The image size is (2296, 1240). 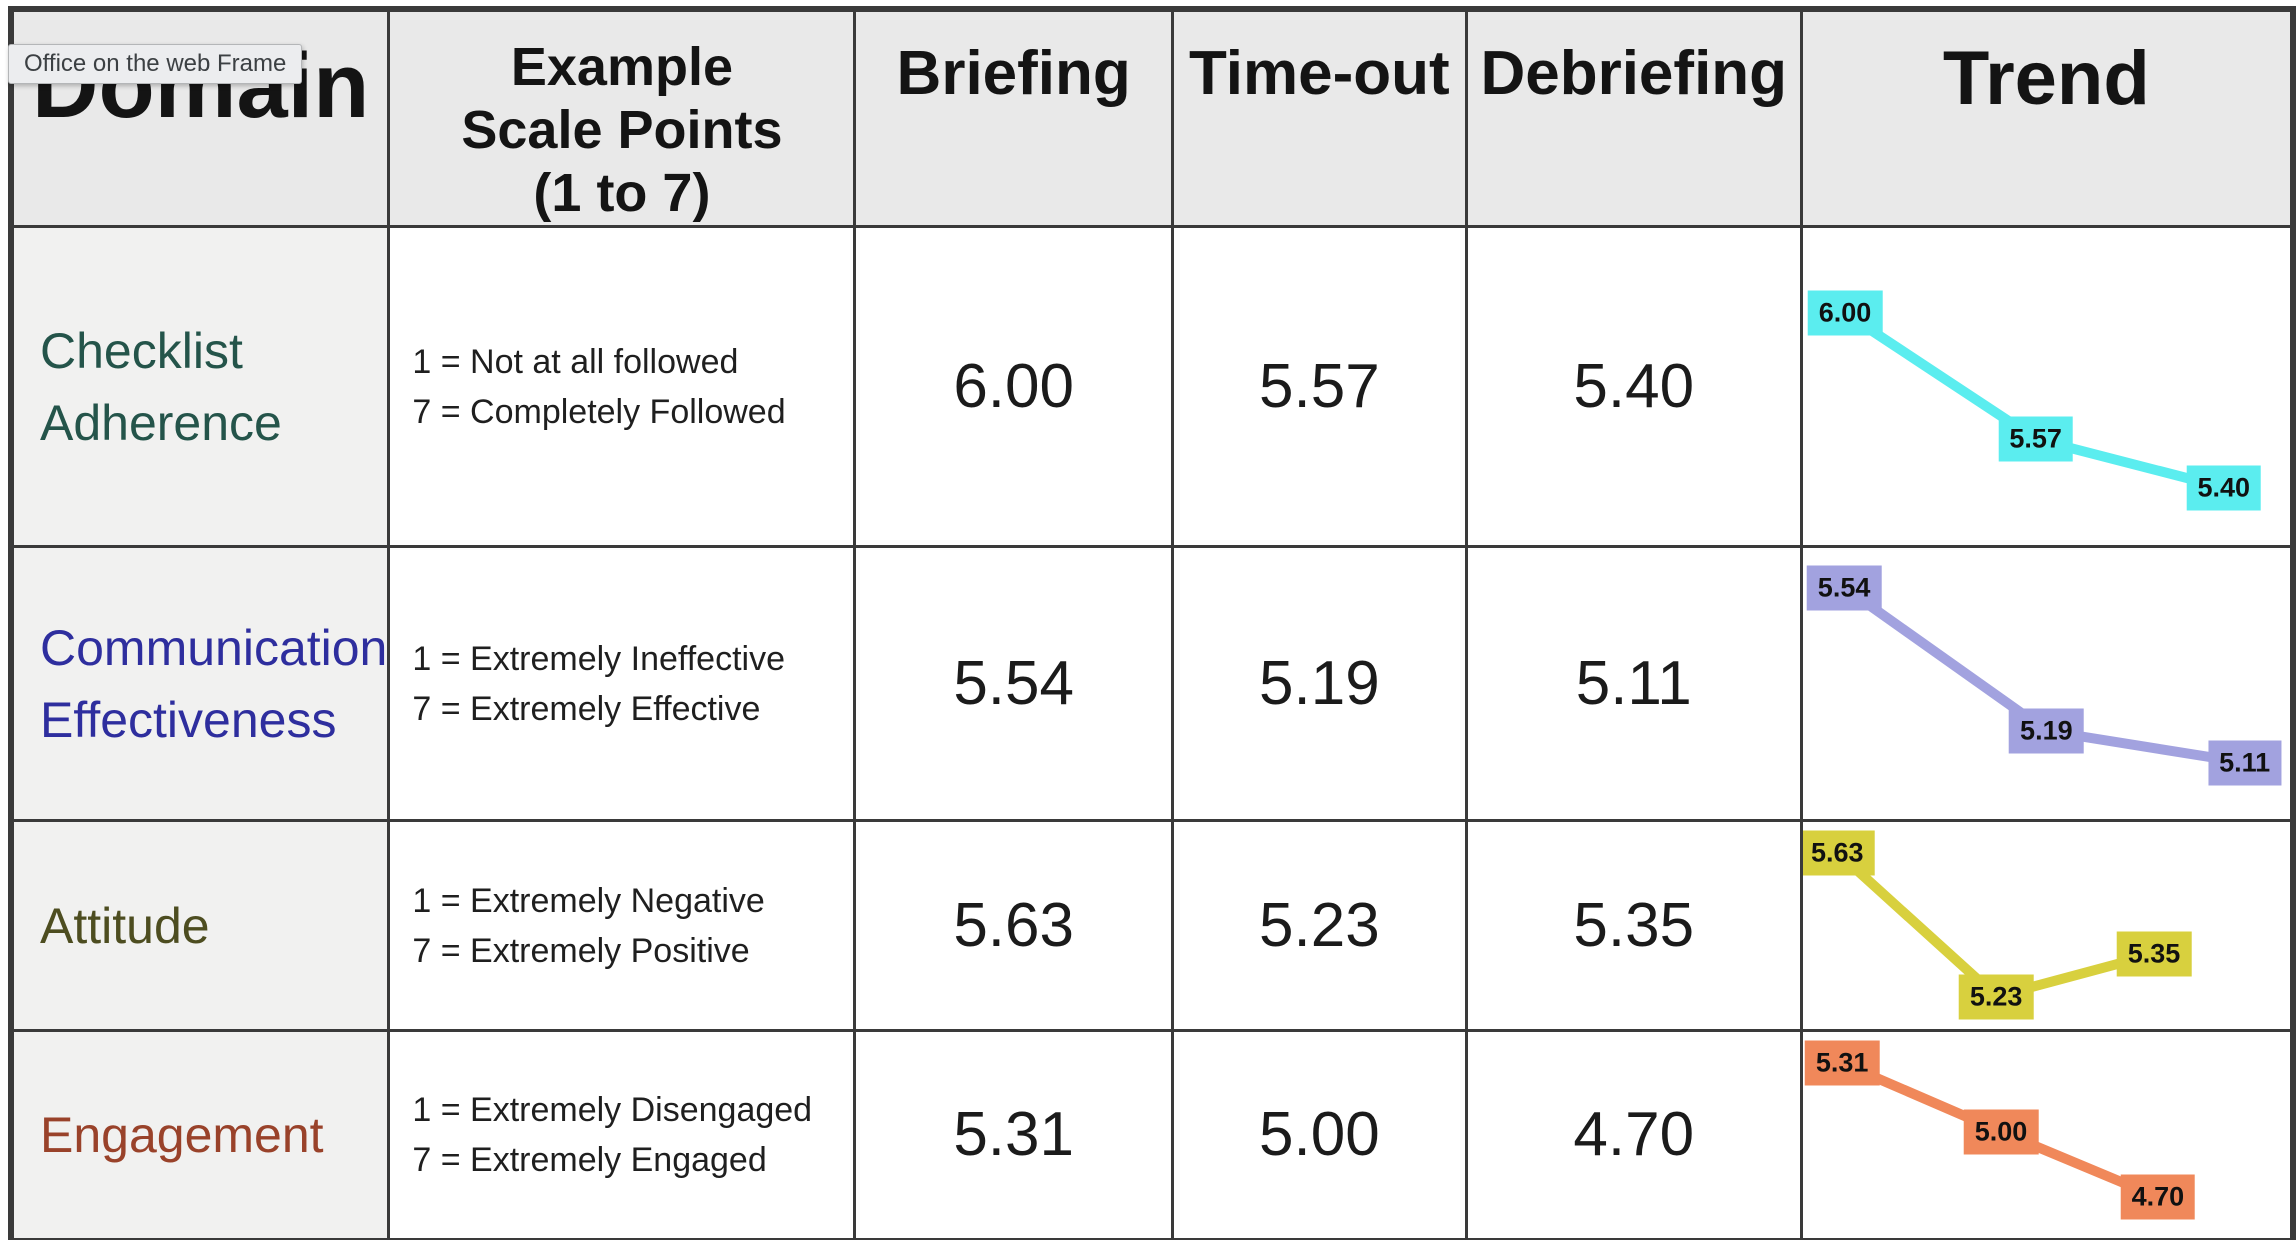 I want to click on header-cell-scale-points: Example Scale Points (1 to 7), so click(x=622, y=117).